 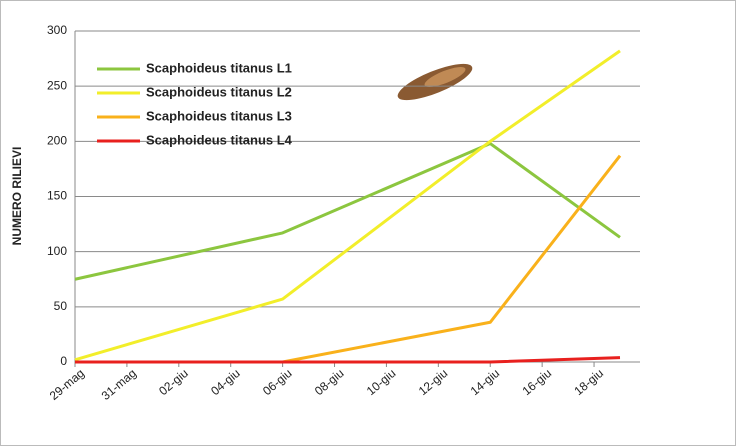 What do you see at coordinates (348, 360) in the screenshot?
I see `series-line` at bounding box center [348, 360].